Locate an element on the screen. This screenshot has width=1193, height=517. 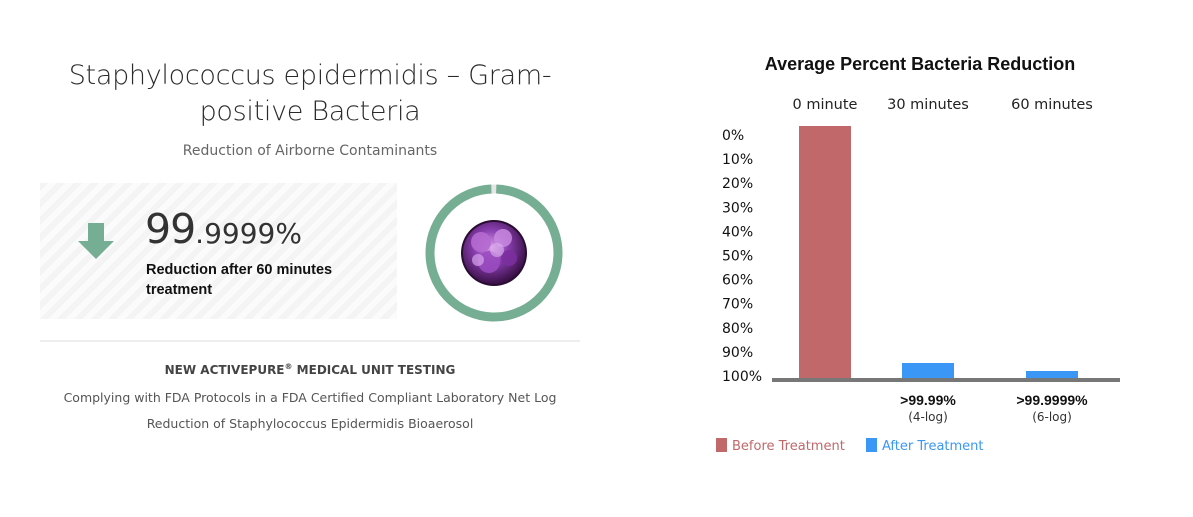
bacteria-image is located at coordinates (494, 253).